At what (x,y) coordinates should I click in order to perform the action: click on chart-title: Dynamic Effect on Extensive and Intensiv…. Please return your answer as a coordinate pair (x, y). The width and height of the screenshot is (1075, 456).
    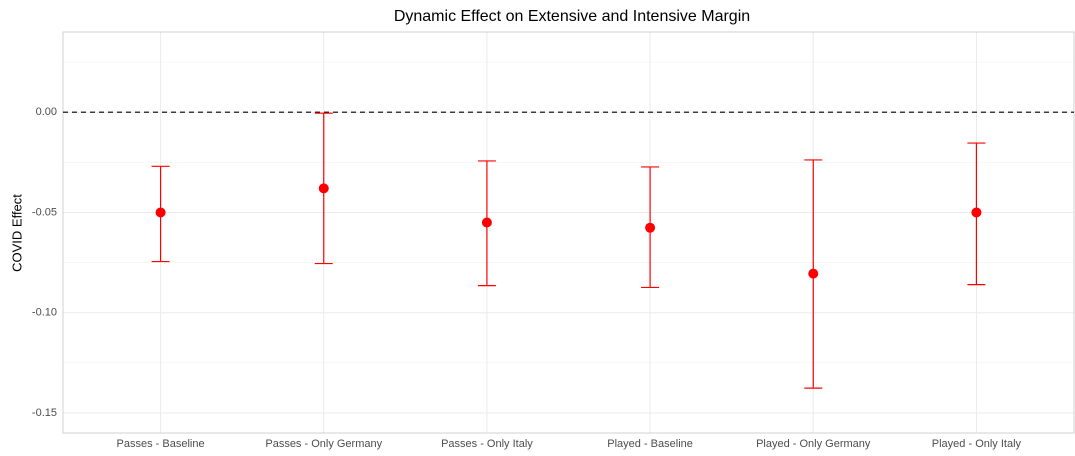
    Looking at the image, I should click on (572, 16).